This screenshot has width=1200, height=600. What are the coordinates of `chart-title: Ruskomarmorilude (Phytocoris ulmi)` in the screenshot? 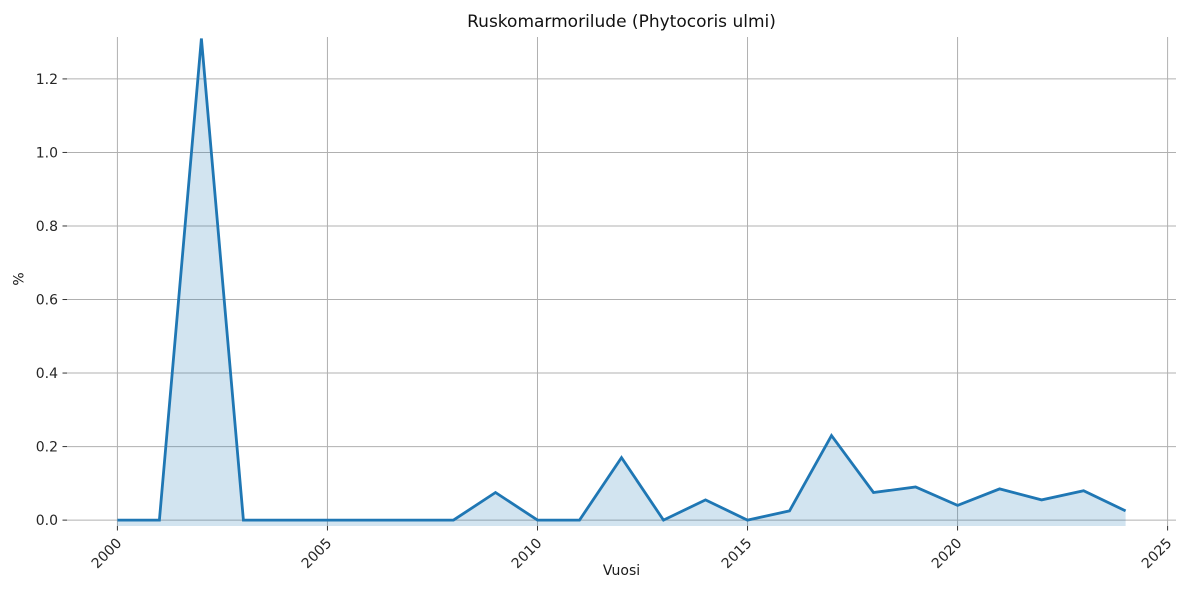 It's located at (621, 22).